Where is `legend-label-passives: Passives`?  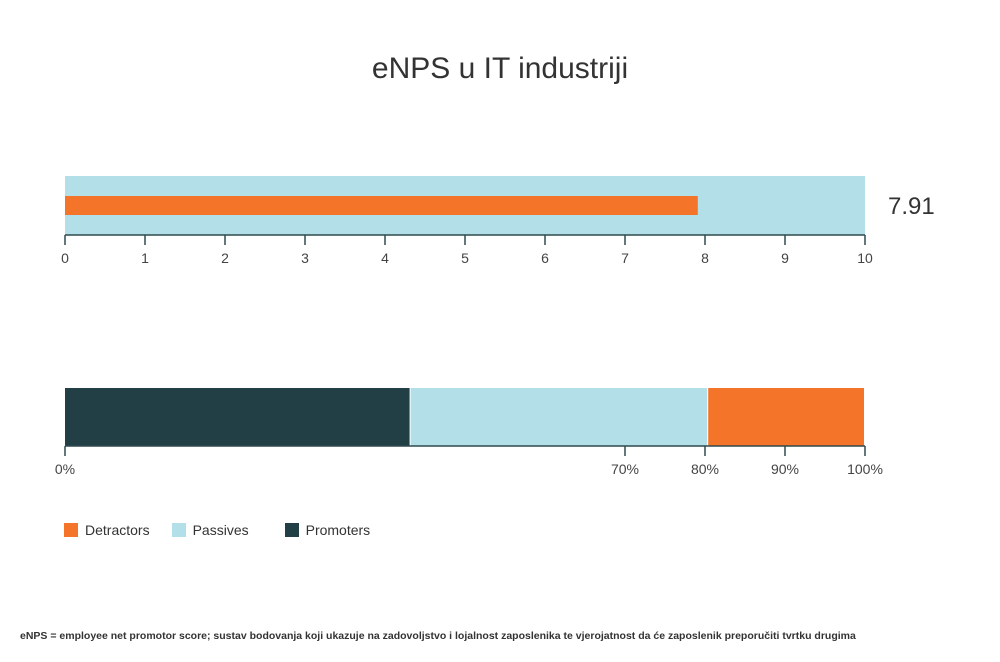
legend-label-passives: Passives is located at coordinates (220, 530).